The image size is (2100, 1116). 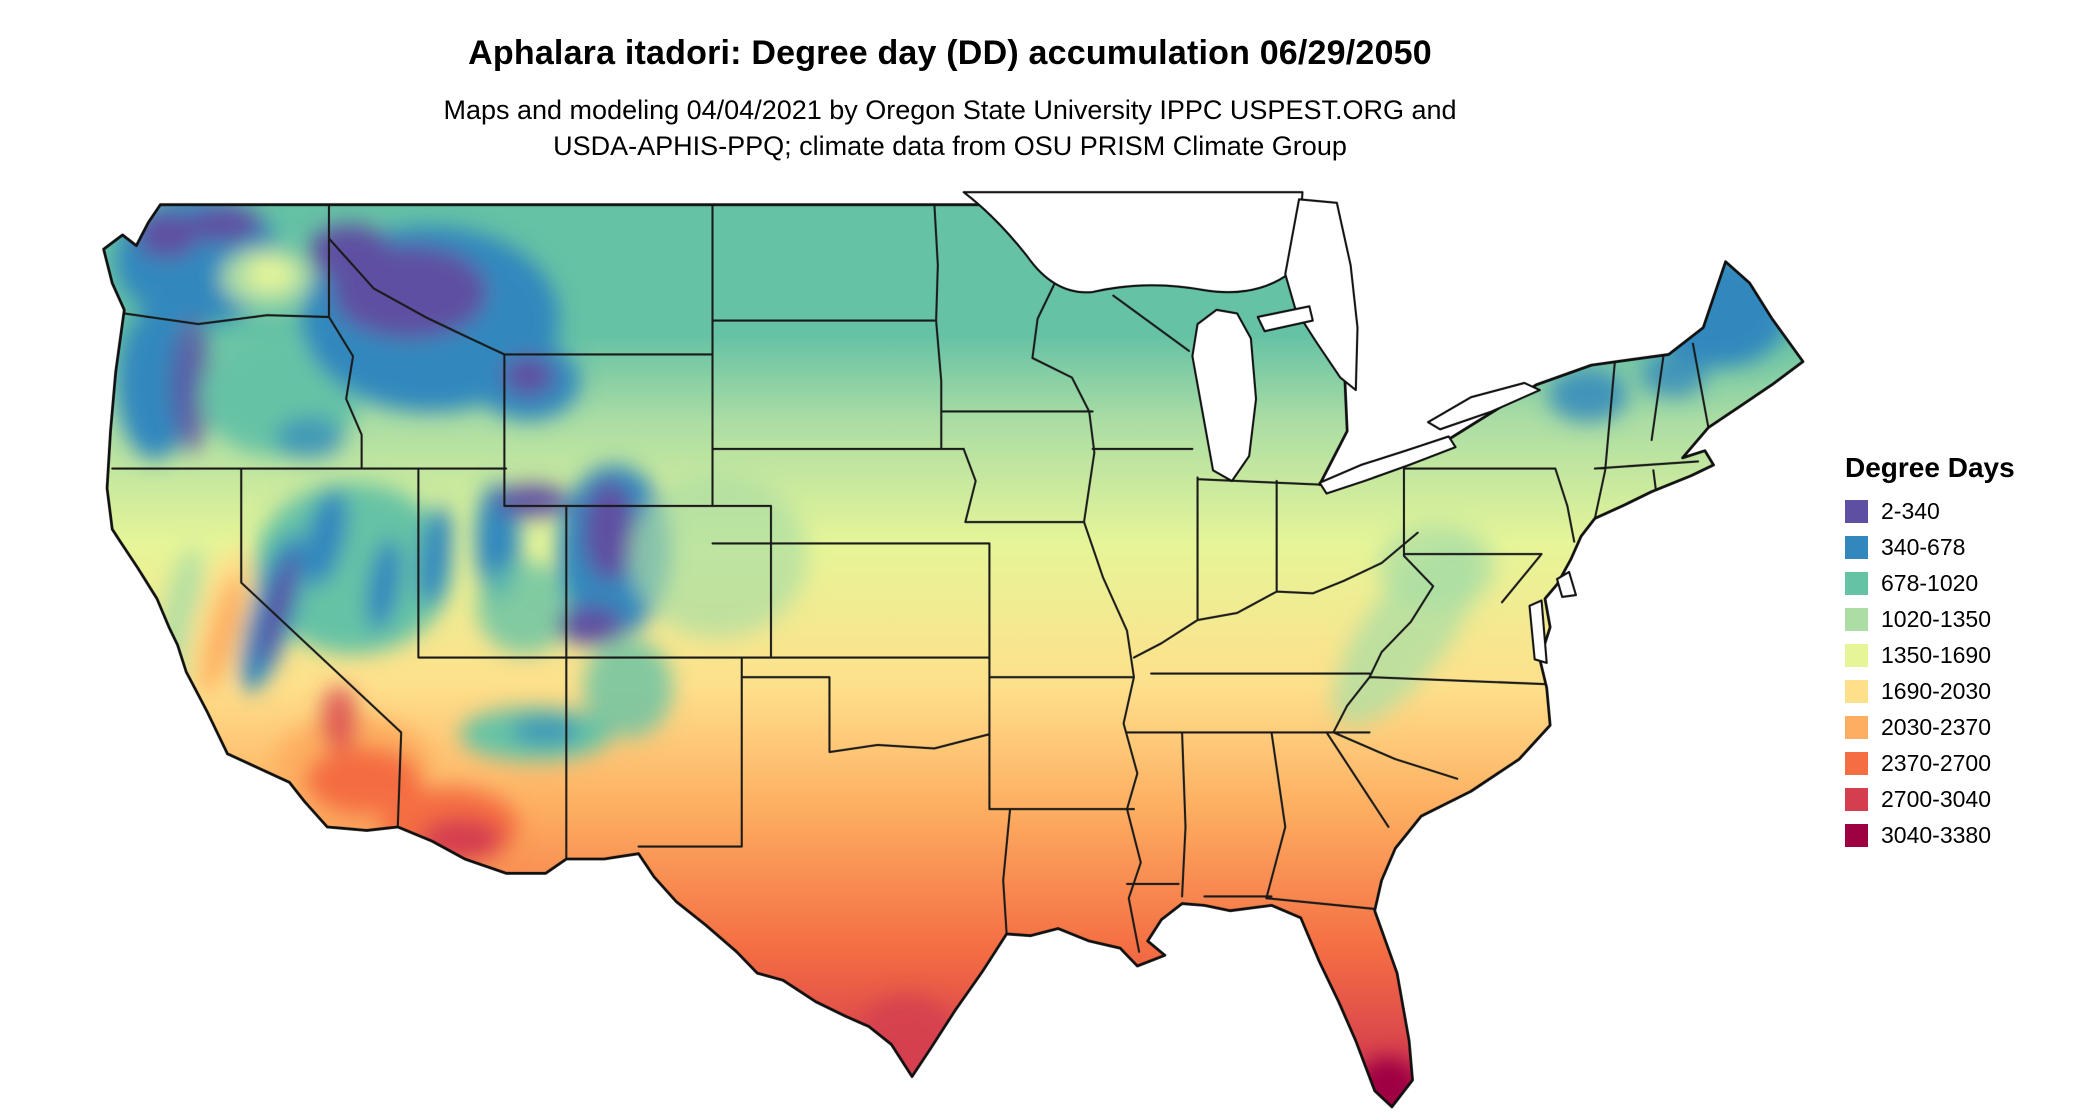 I want to click on legend-label: 2700-3040, so click(x=1936, y=799).